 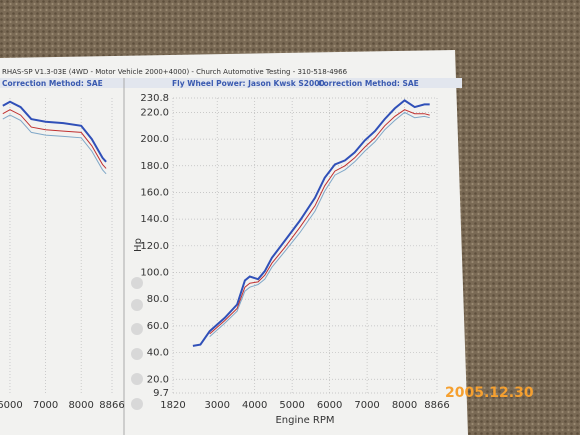 What do you see at coordinates (216, 405) in the screenshot?
I see `x-tick-label: 3000` at bounding box center [216, 405].